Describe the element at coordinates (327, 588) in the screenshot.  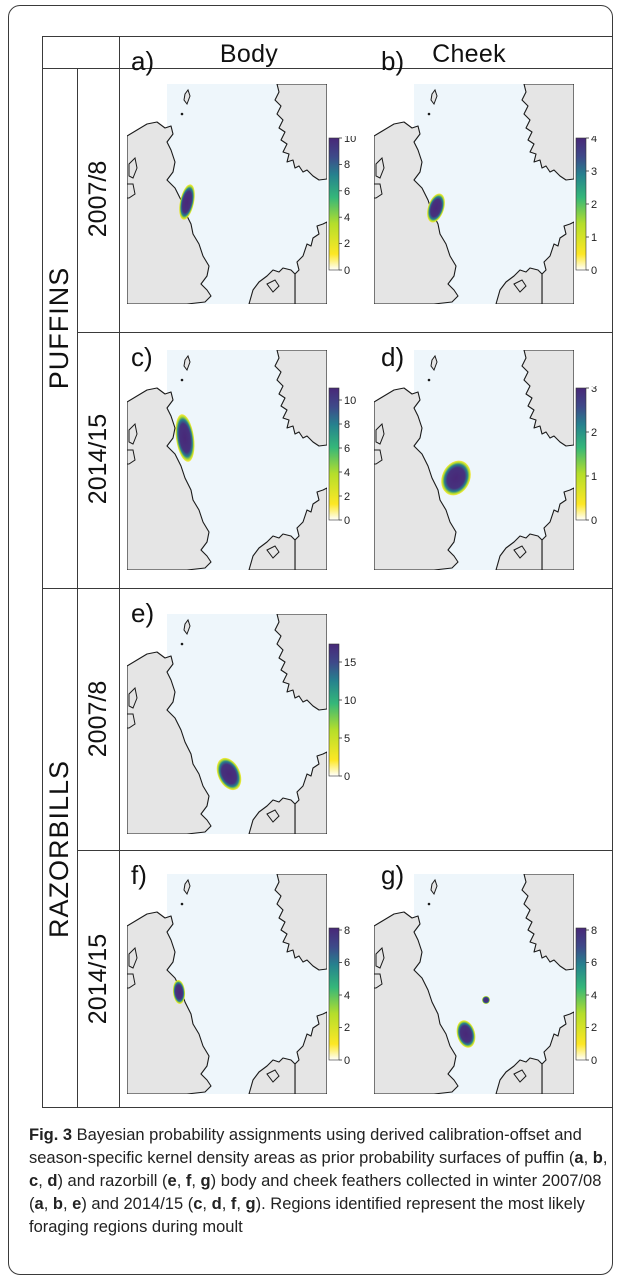
I see `species-divider` at that location.